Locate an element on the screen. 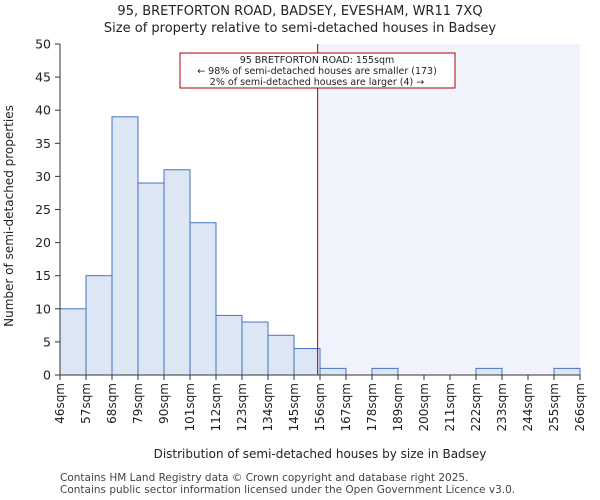 This screenshot has height=500, width=600. x-tick-label: 266sqm is located at coordinates (580, 407).